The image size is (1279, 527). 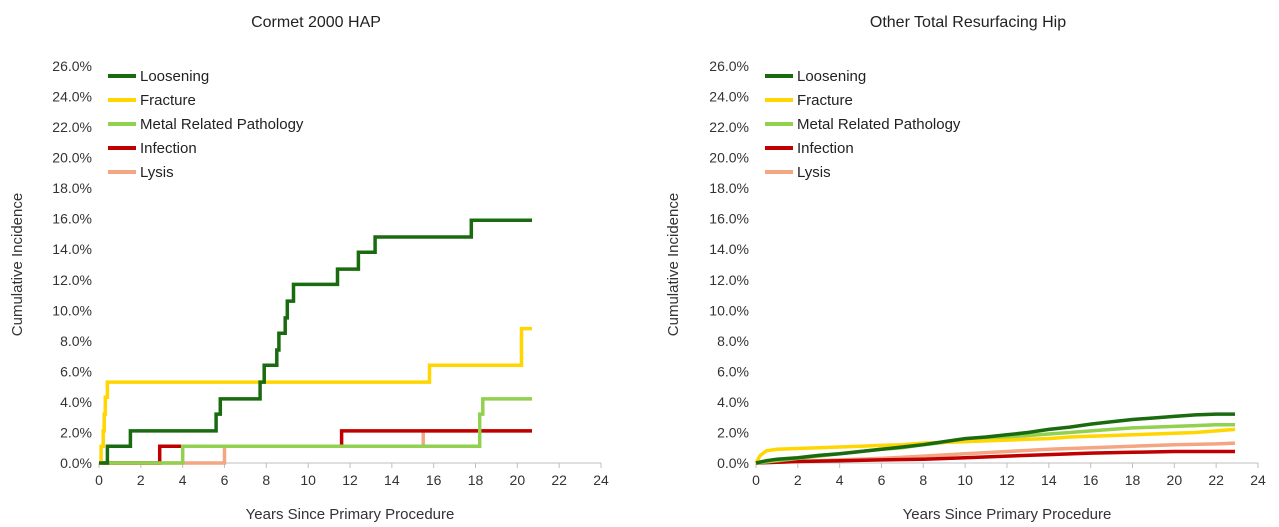 What do you see at coordinates (316, 22) in the screenshot?
I see `chart-title: Cormet 2000 HAP` at bounding box center [316, 22].